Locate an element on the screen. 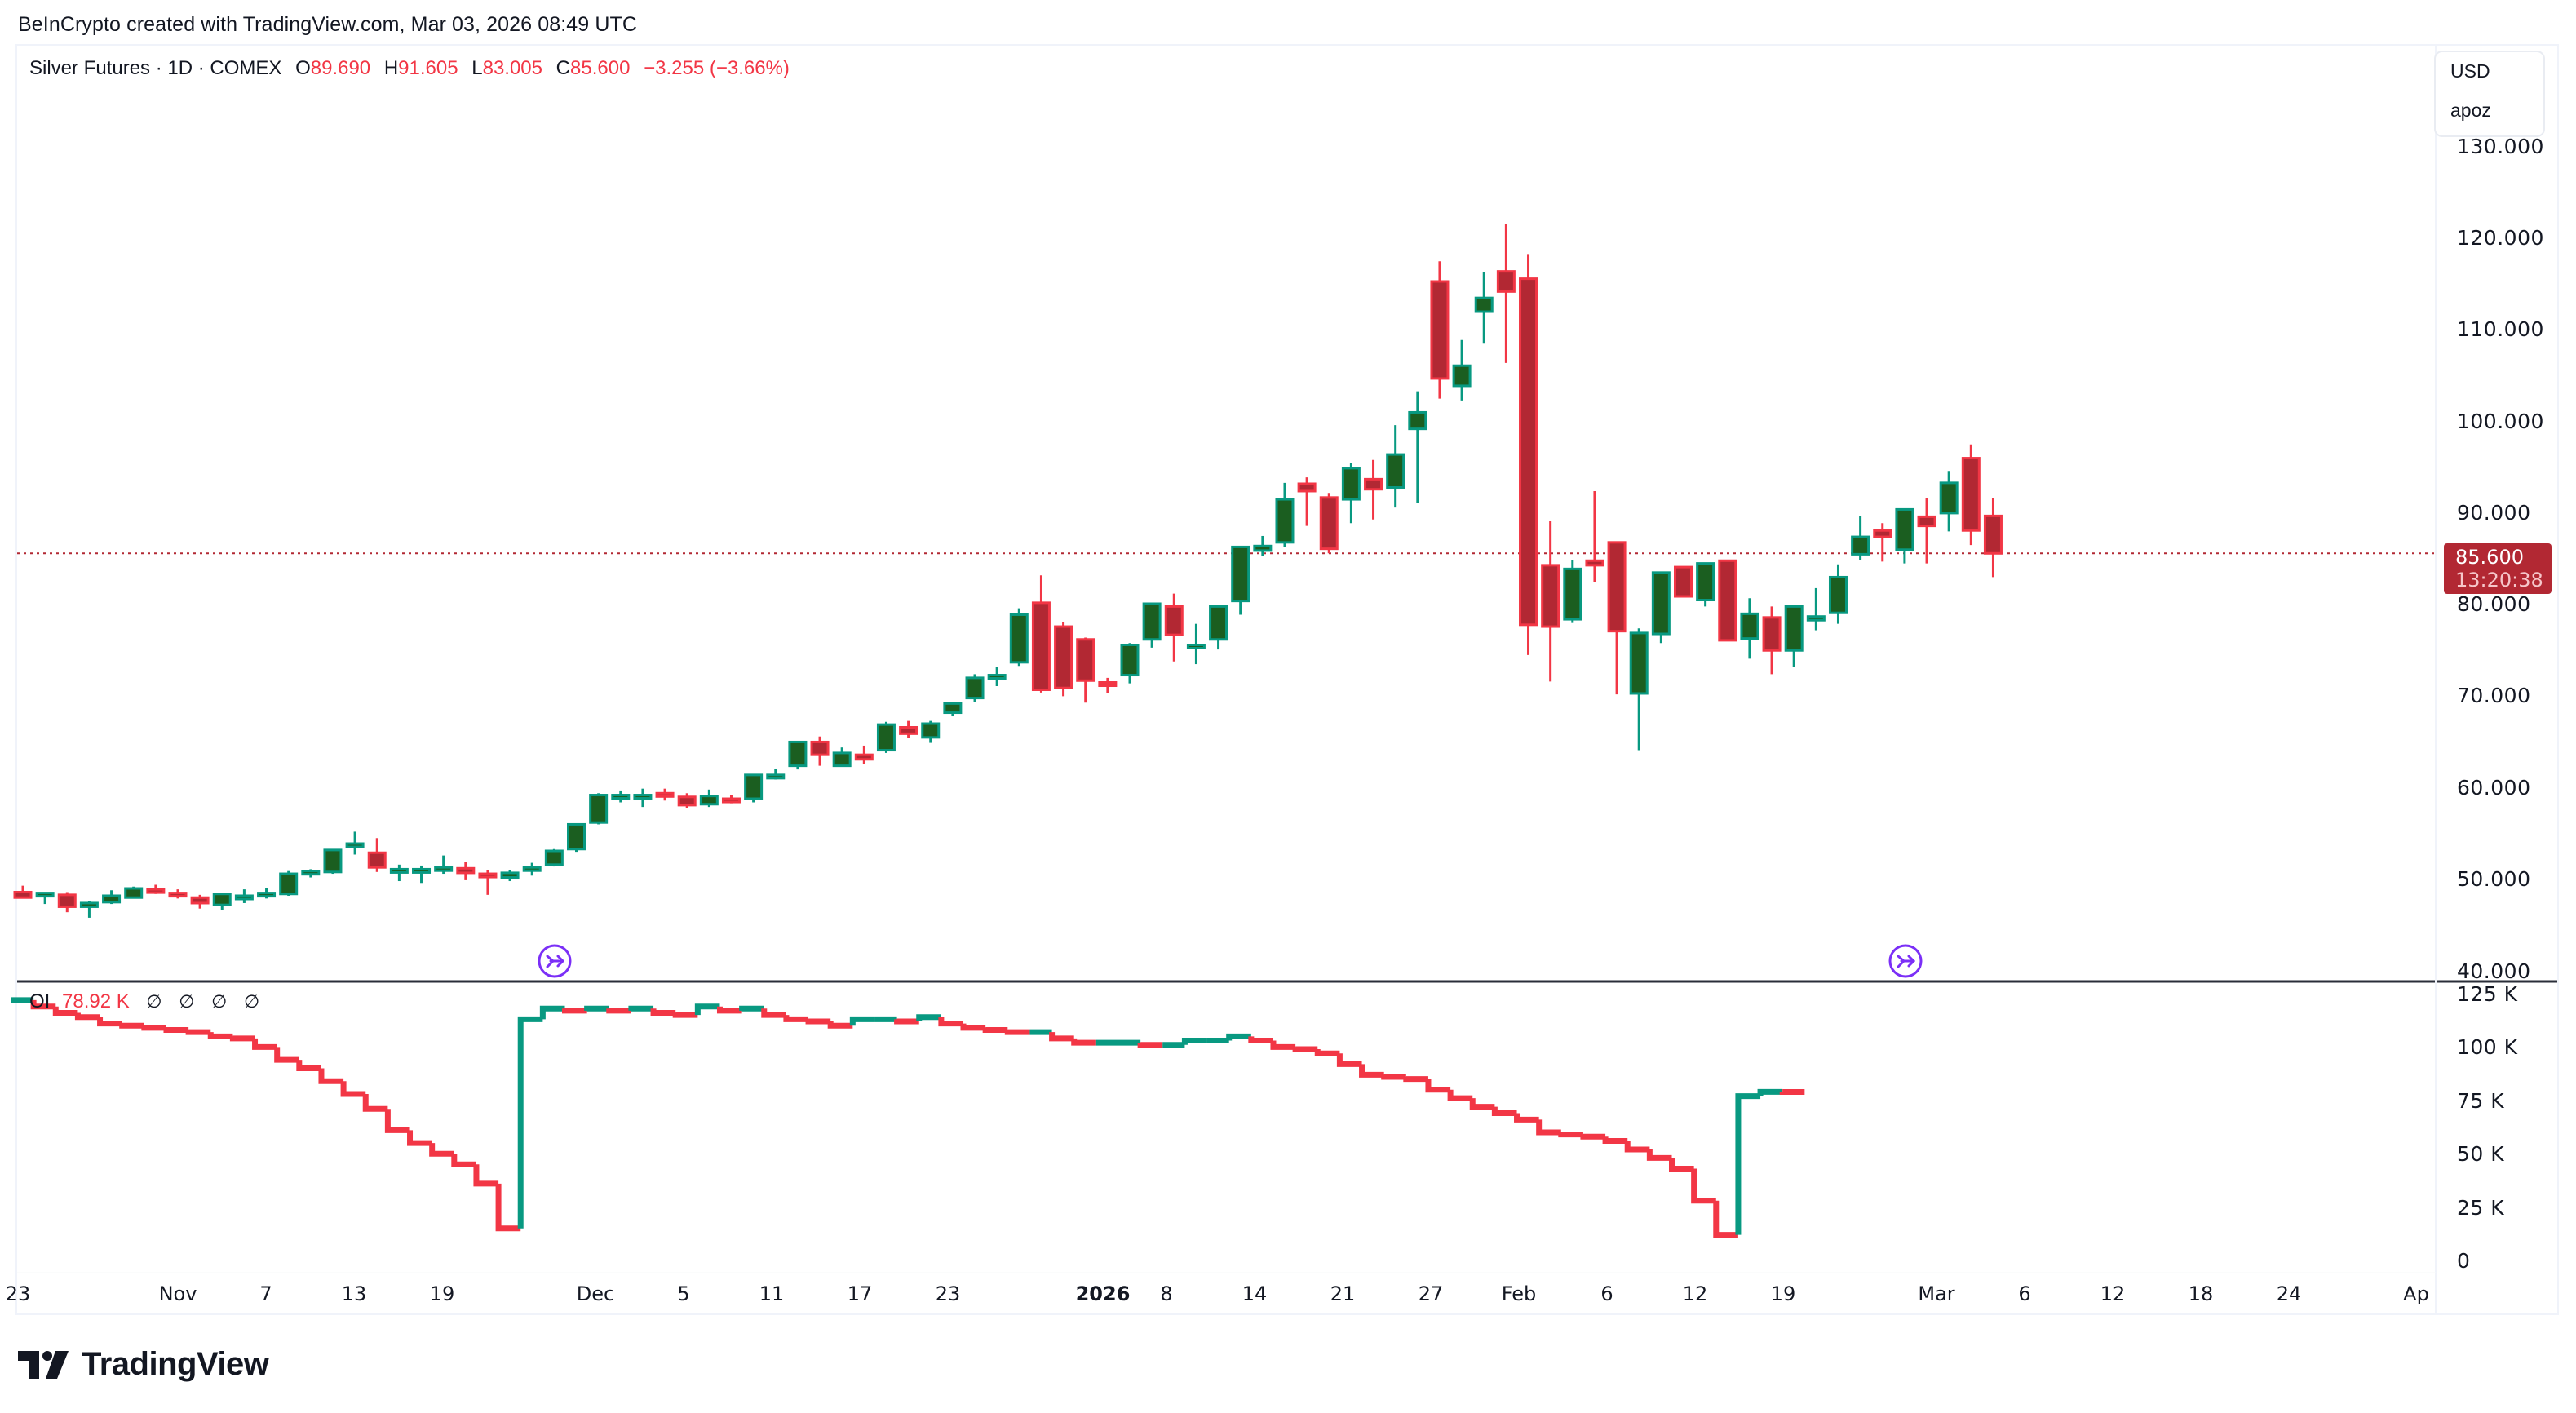 This screenshot has height=1413, width=2576. oi-axis-label: 0 is located at coordinates (2464, 1261).